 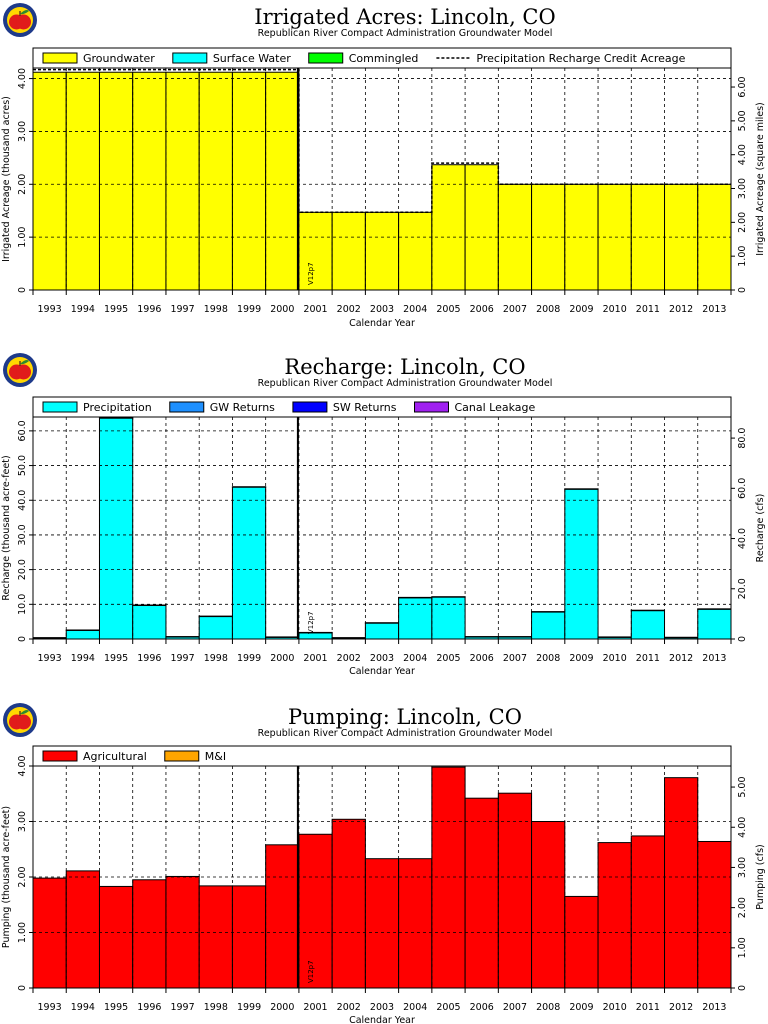 I want to click on bar-1-2007, so click(x=515, y=890).